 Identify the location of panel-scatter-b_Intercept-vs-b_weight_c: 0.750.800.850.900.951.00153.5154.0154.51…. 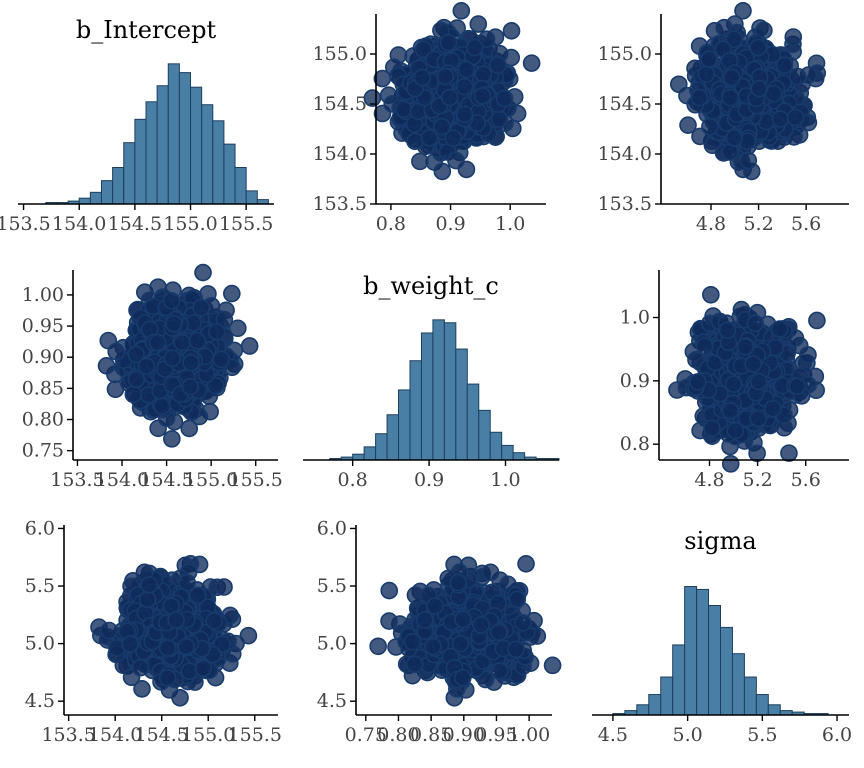
(152, 377).